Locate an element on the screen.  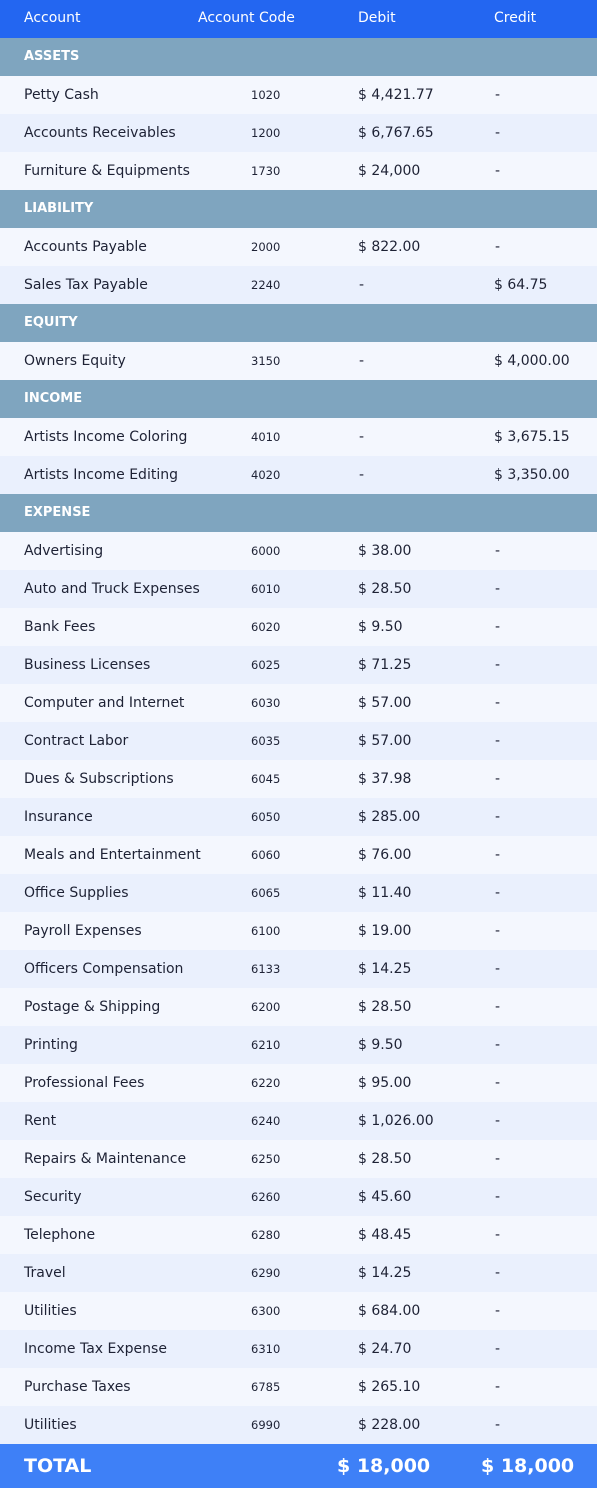
section-title: INCOME is located at coordinates (53, 398).